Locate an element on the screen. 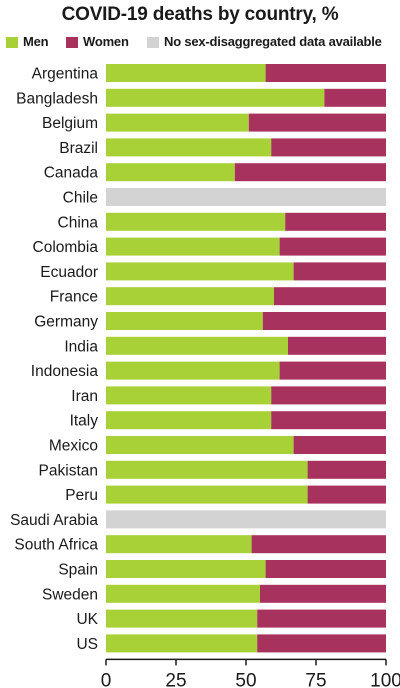  bar-spain-men is located at coordinates (186, 569).